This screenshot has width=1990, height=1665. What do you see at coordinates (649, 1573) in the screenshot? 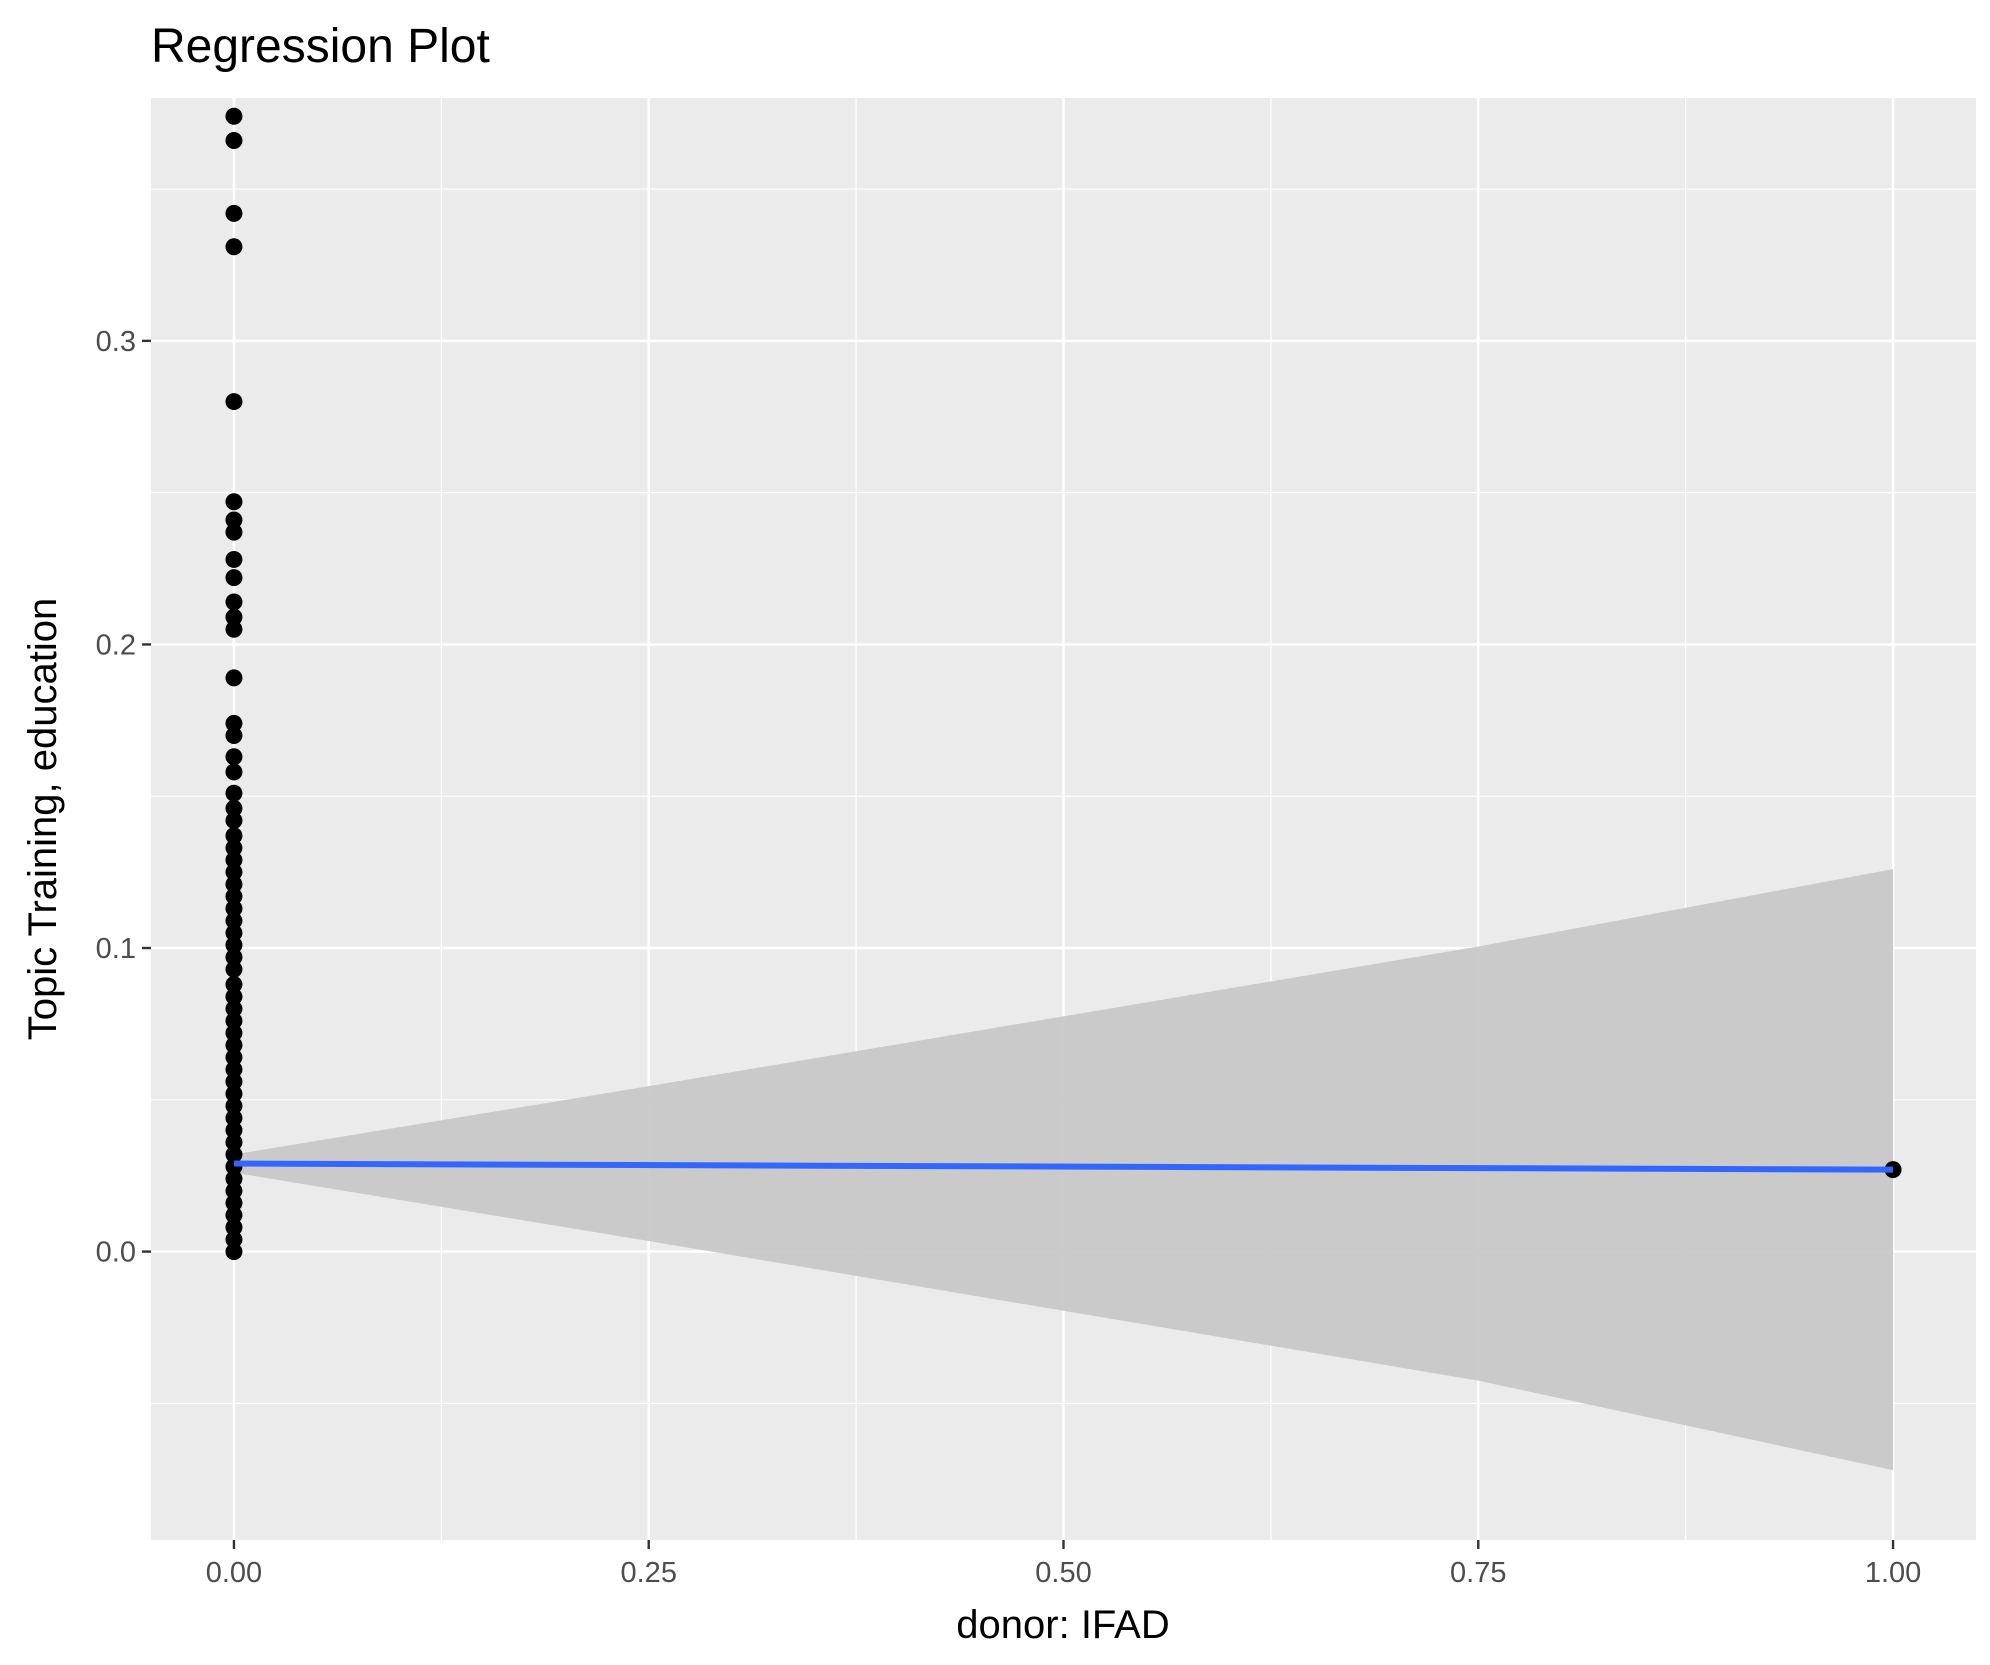
I see `x-tick-label: 0.25` at bounding box center [649, 1573].